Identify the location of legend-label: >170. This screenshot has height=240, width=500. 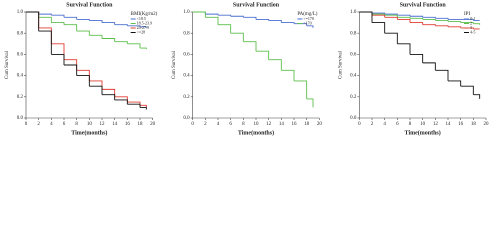
(307, 22).